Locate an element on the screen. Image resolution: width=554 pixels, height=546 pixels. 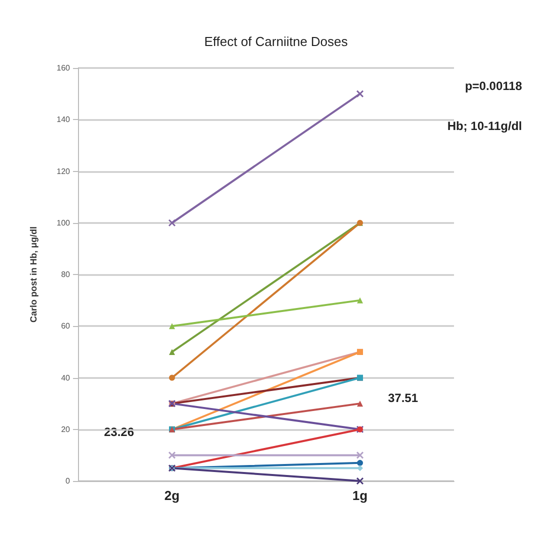
x-tick-label: 2g is located at coordinates (172, 495).